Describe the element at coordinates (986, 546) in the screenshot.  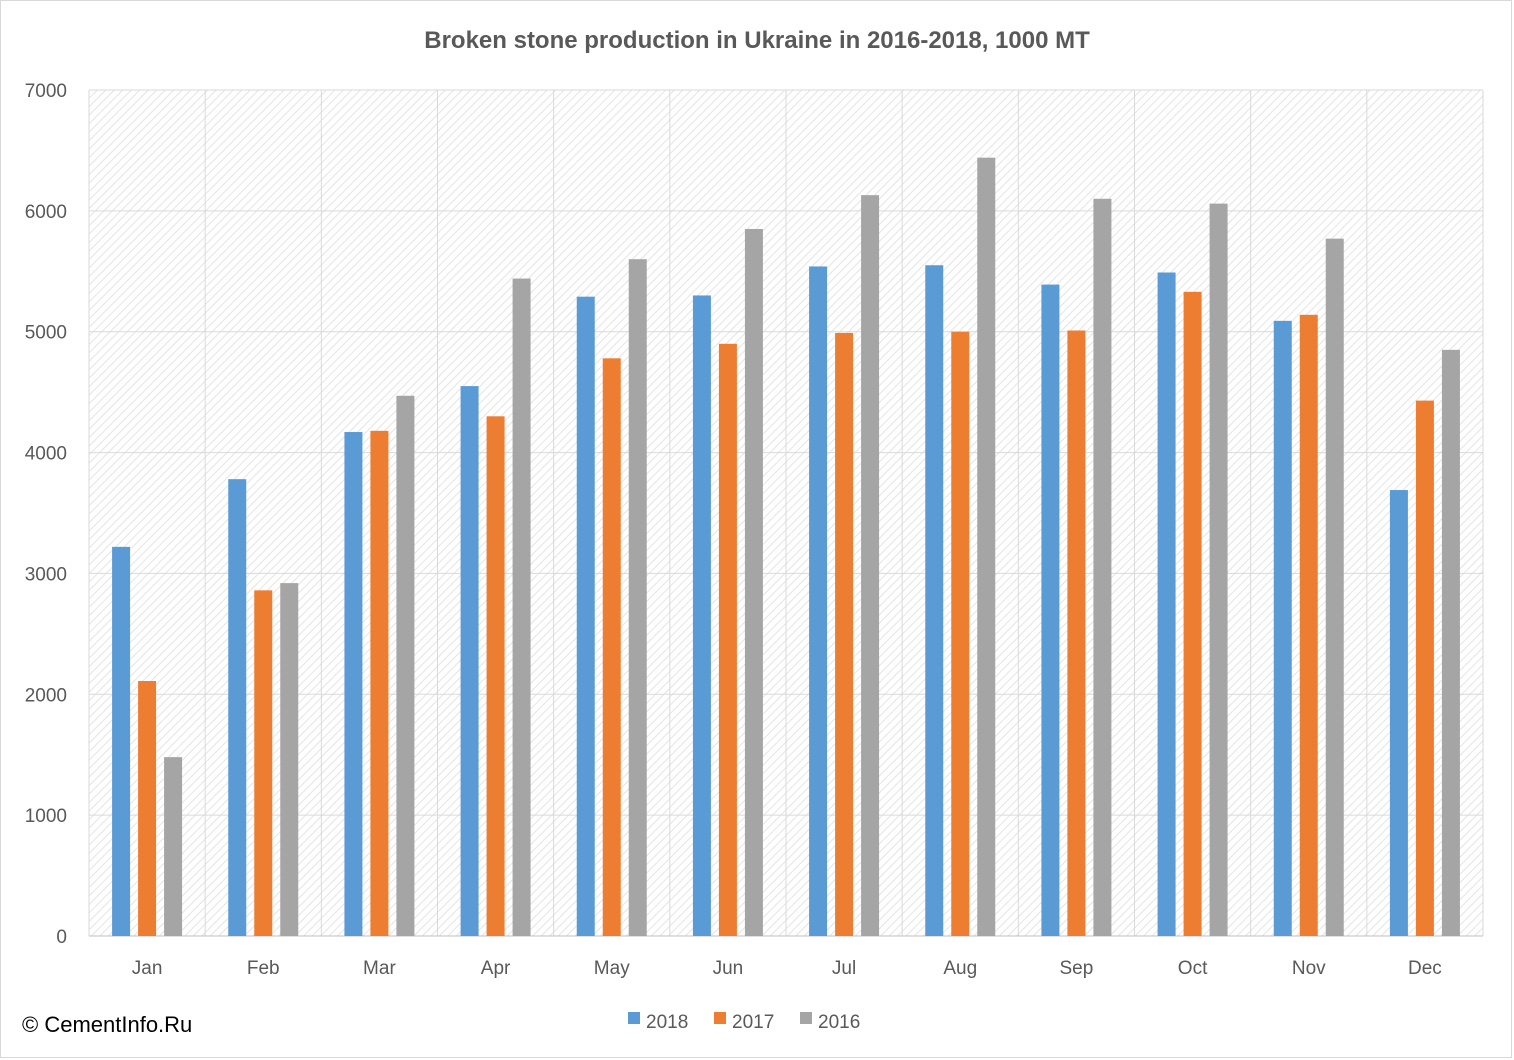
I see `bar-2016-aug` at that location.